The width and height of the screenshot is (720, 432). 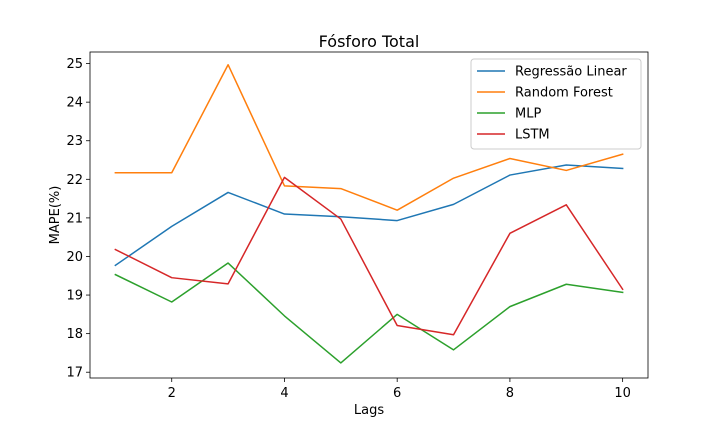 I want to click on y-tick-label: 25, so click(x=74, y=64).